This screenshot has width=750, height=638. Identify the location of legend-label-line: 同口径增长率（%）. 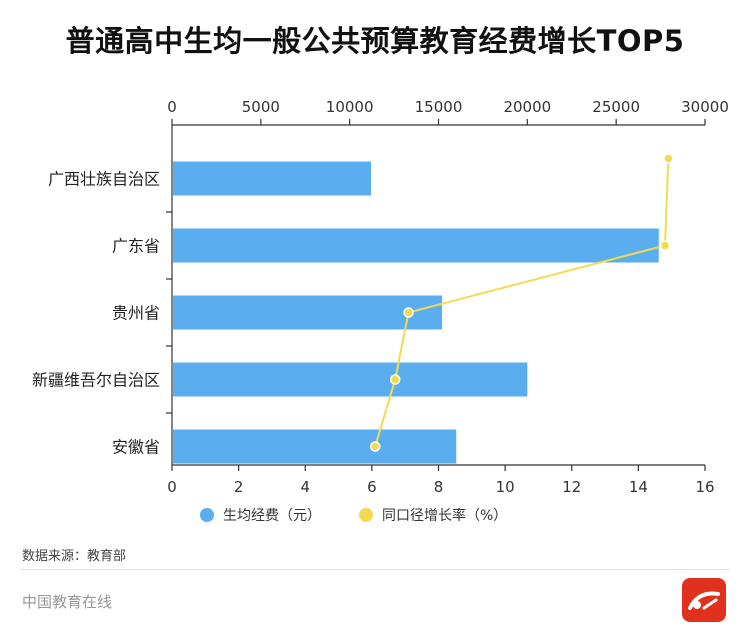
(445, 516).